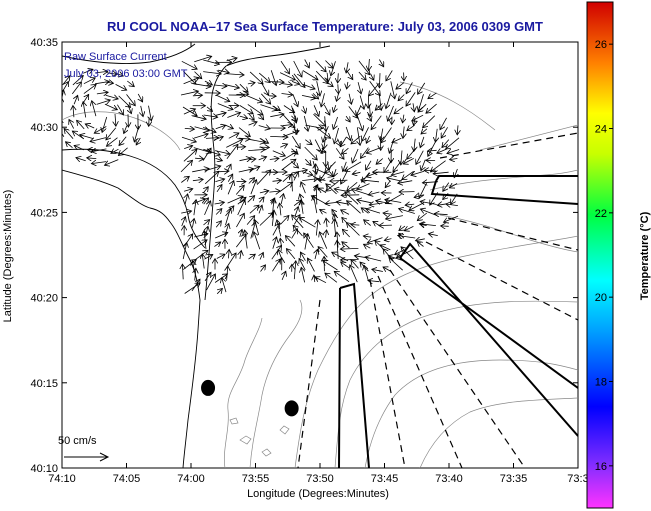 The width and height of the screenshot is (651, 511). I want to click on y-tick-label: 40:25, so click(44, 213).